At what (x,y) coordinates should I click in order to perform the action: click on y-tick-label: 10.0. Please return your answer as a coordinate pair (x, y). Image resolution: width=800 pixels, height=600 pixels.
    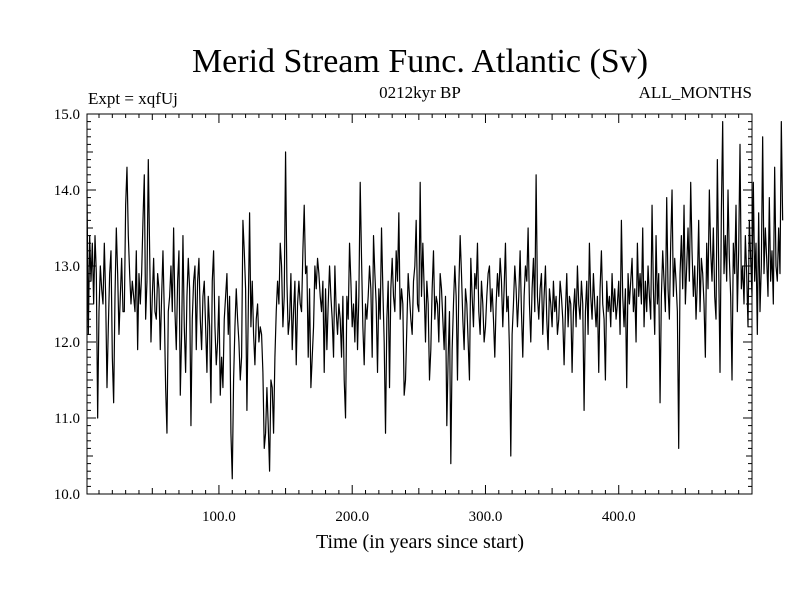
    Looking at the image, I should click on (67, 495).